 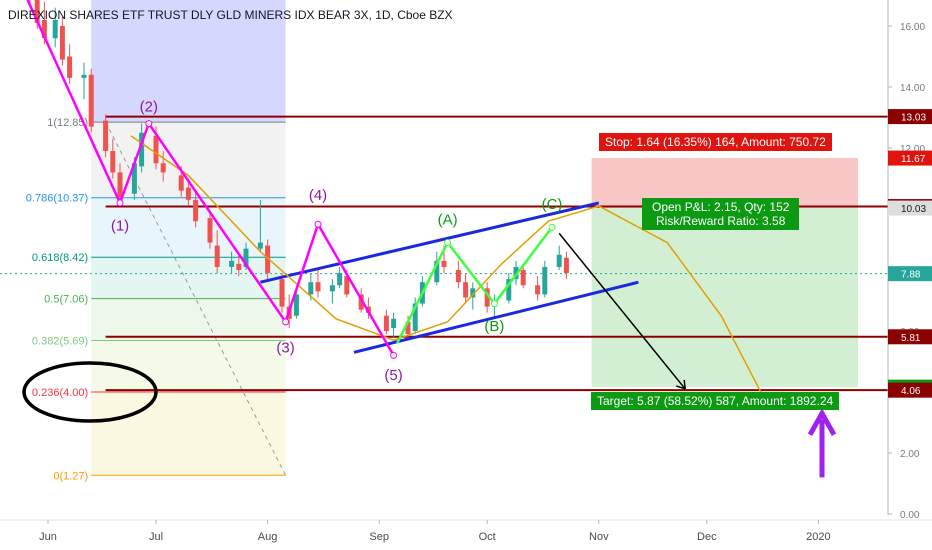 What do you see at coordinates (379, 537) in the screenshot?
I see `x-tick-label: Sep` at bounding box center [379, 537].